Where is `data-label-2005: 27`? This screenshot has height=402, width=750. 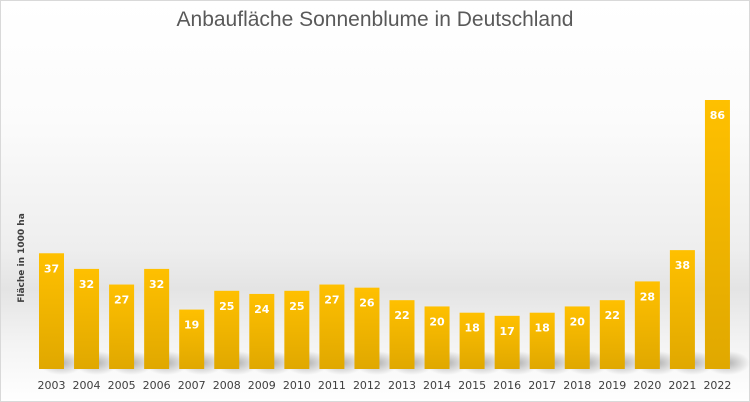 data-label-2005: 27 is located at coordinates (121, 300).